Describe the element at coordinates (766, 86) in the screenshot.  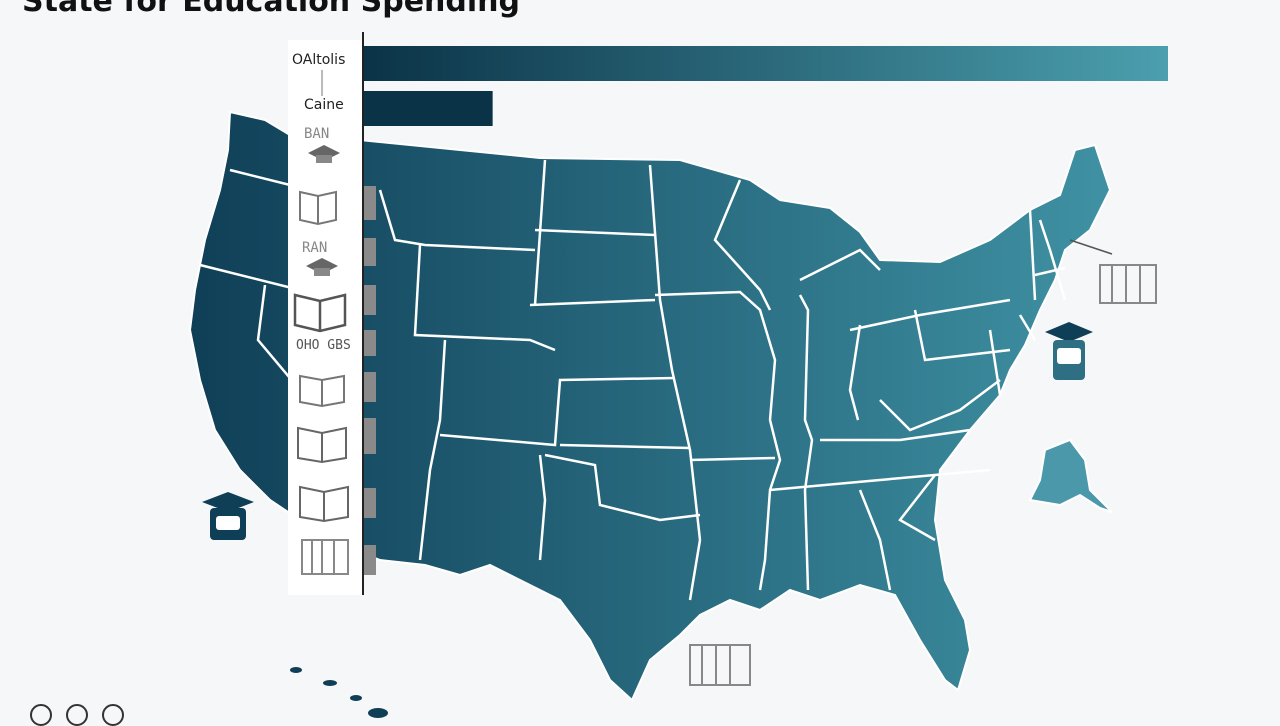
I see `bar-series` at that location.